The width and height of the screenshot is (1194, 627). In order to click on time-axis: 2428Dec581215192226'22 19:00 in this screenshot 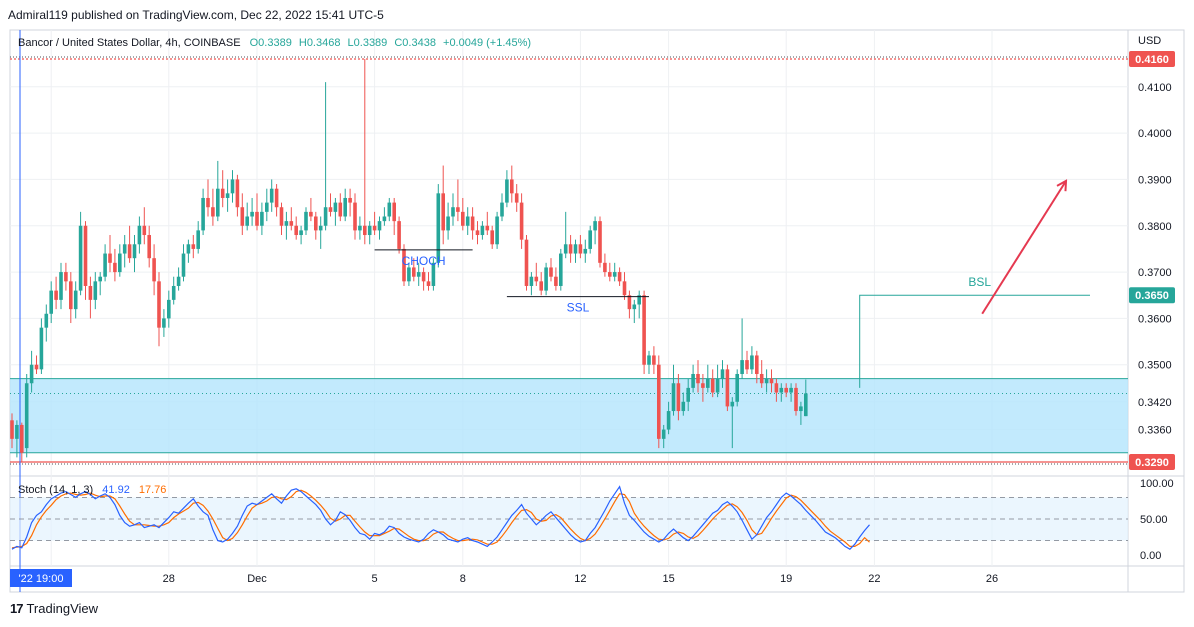, I will do `click(504, 578)`.